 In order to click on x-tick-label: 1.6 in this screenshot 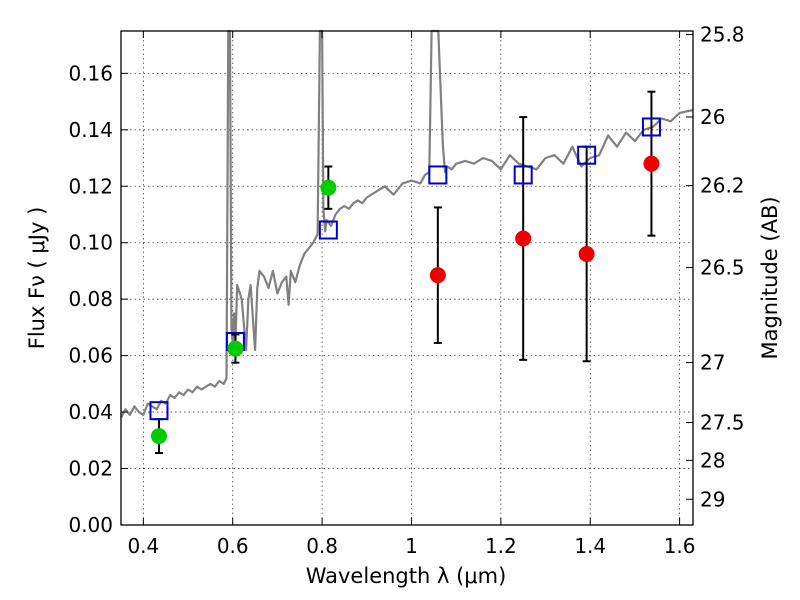, I will do `click(680, 546)`.